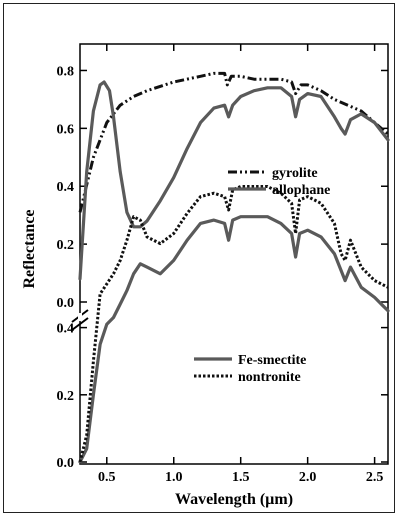 The width and height of the screenshot is (400, 518). I want to click on x-tick-label: 1.0, so click(174, 477).